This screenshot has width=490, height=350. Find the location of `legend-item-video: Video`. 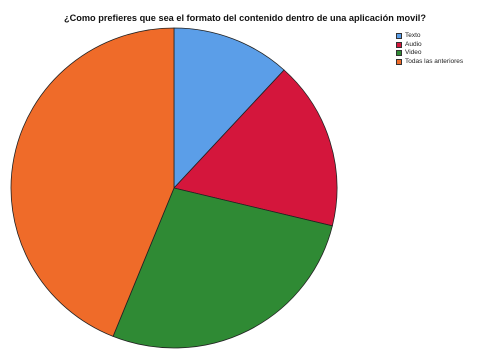

legend-item-video: Video is located at coordinates (429, 53).